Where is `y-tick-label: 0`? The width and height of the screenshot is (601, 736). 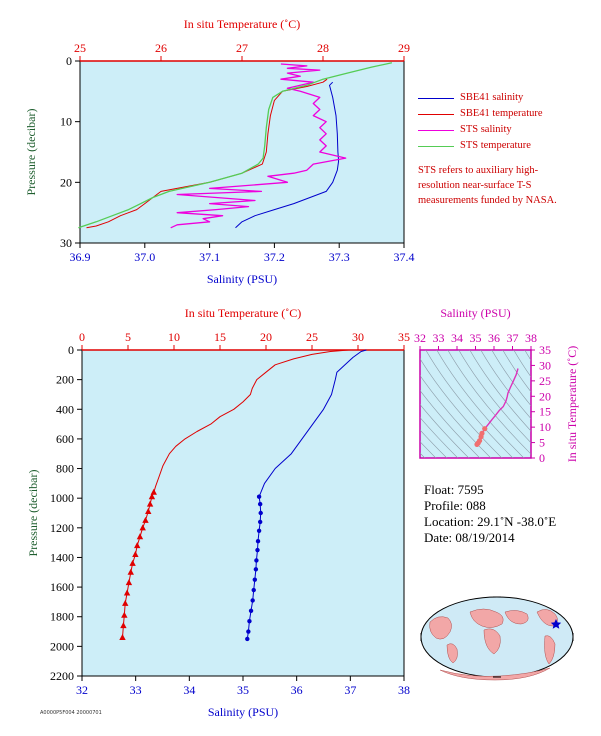
y-tick-label: 0 is located at coordinates (69, 61).